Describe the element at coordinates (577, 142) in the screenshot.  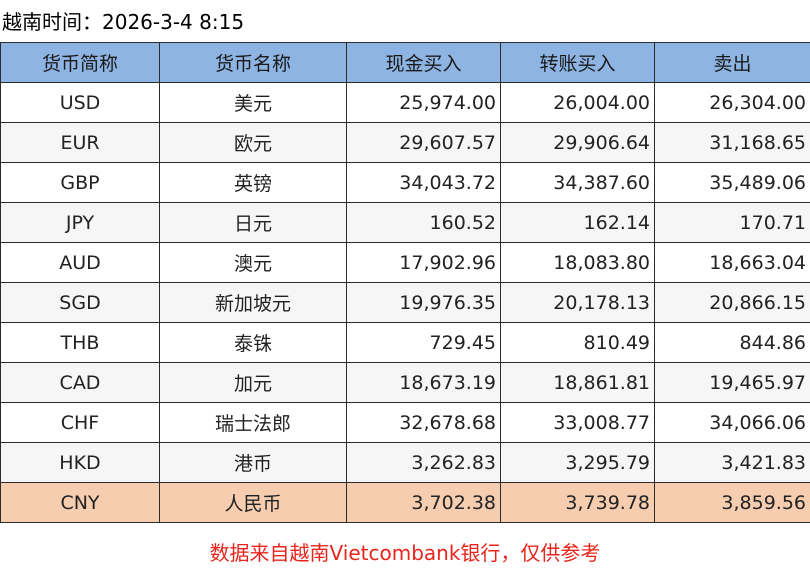
I see `transfer-buy-value: 29,906.64` at that location.